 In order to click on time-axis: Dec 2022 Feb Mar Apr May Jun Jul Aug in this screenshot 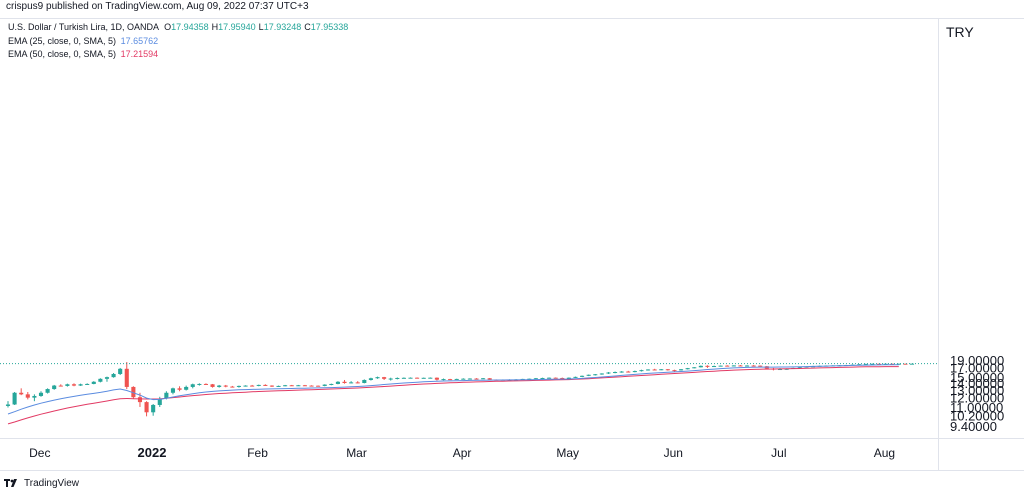, I will do `click(462, 452)`.